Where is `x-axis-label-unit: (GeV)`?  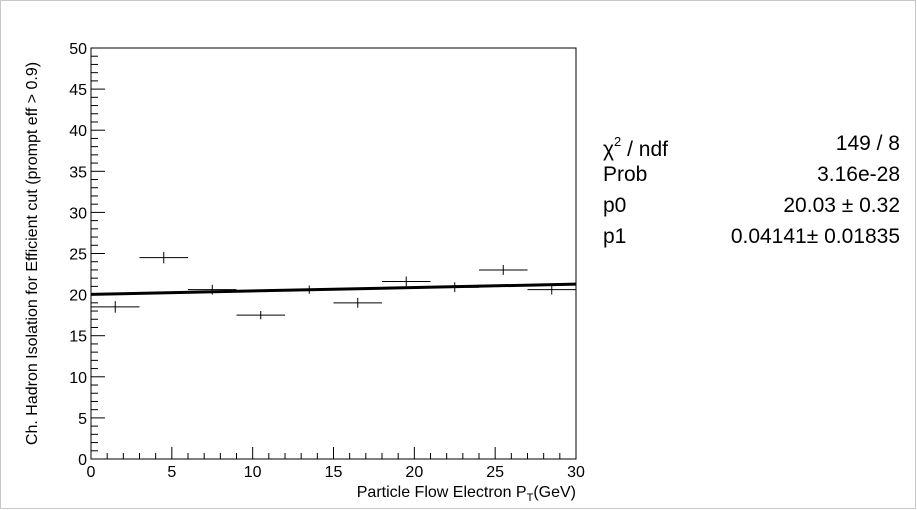
x-axis-label-unit: (GeV) is located at coordinates (554, 492).